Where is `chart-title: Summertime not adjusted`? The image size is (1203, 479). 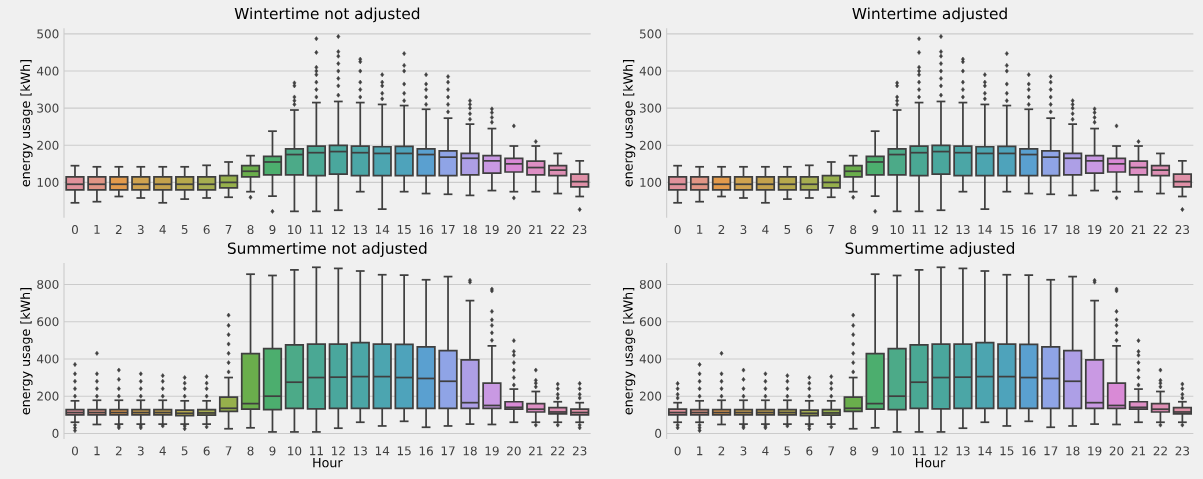
chart-title: Summertime not adjusted is located at coordinates (327, 249).